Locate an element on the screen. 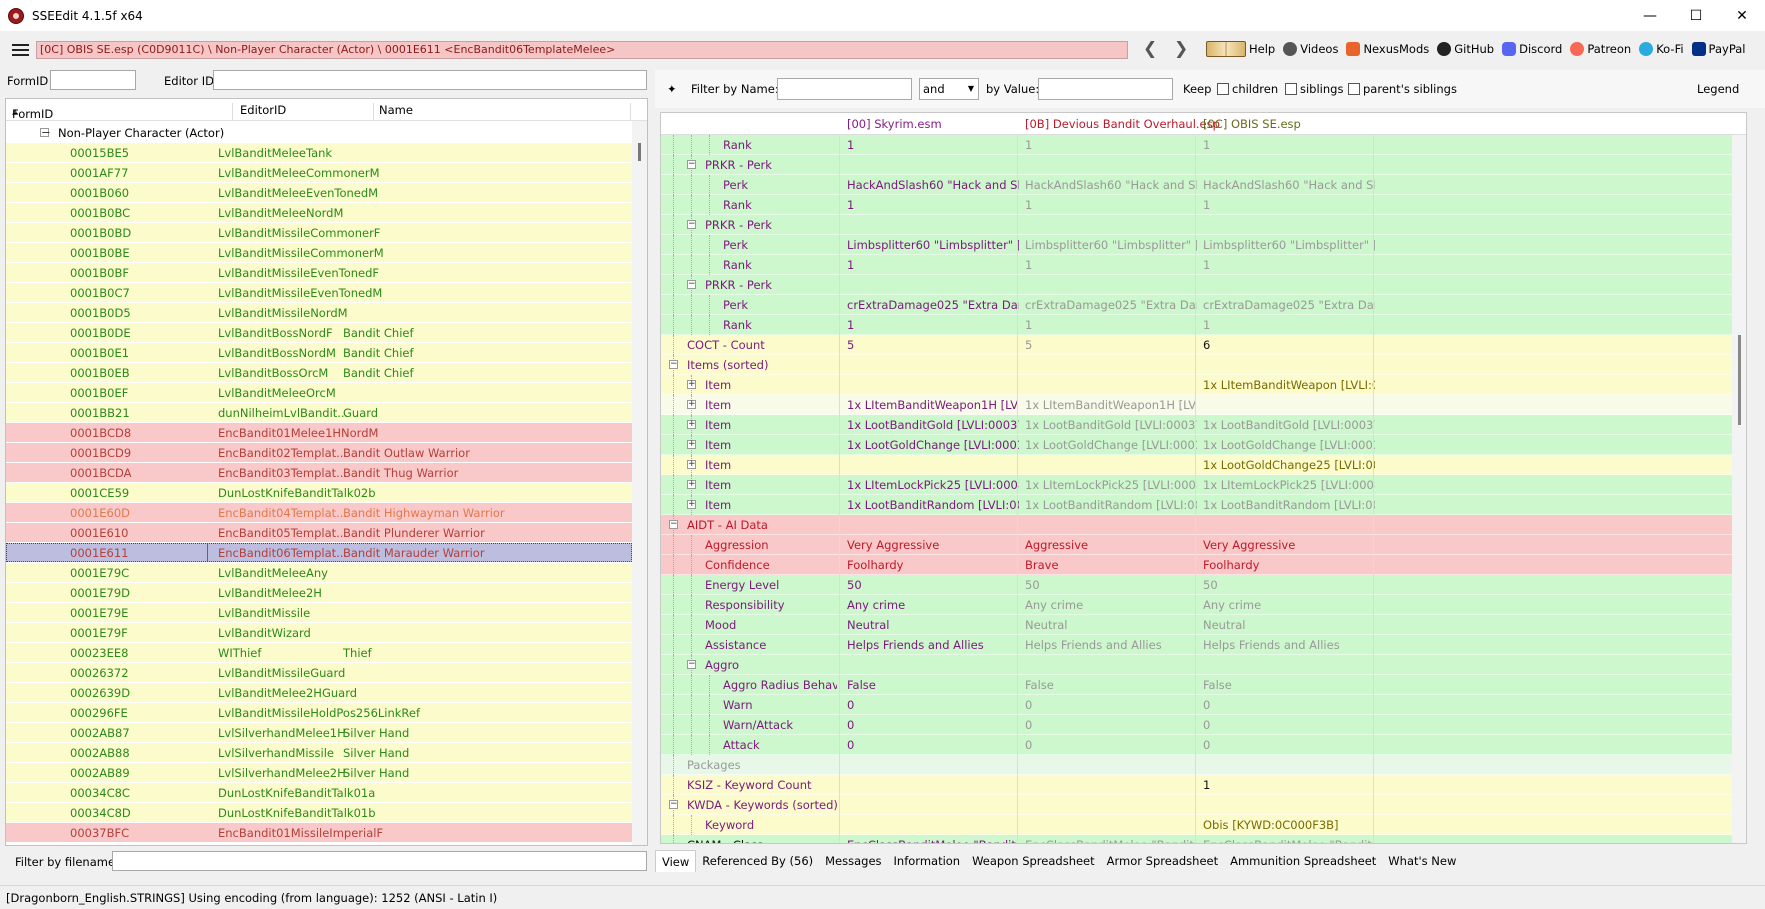 The width and height of the screenshot is (1765, 909). discord-link: Discord is located at coordinates (1532, 49).